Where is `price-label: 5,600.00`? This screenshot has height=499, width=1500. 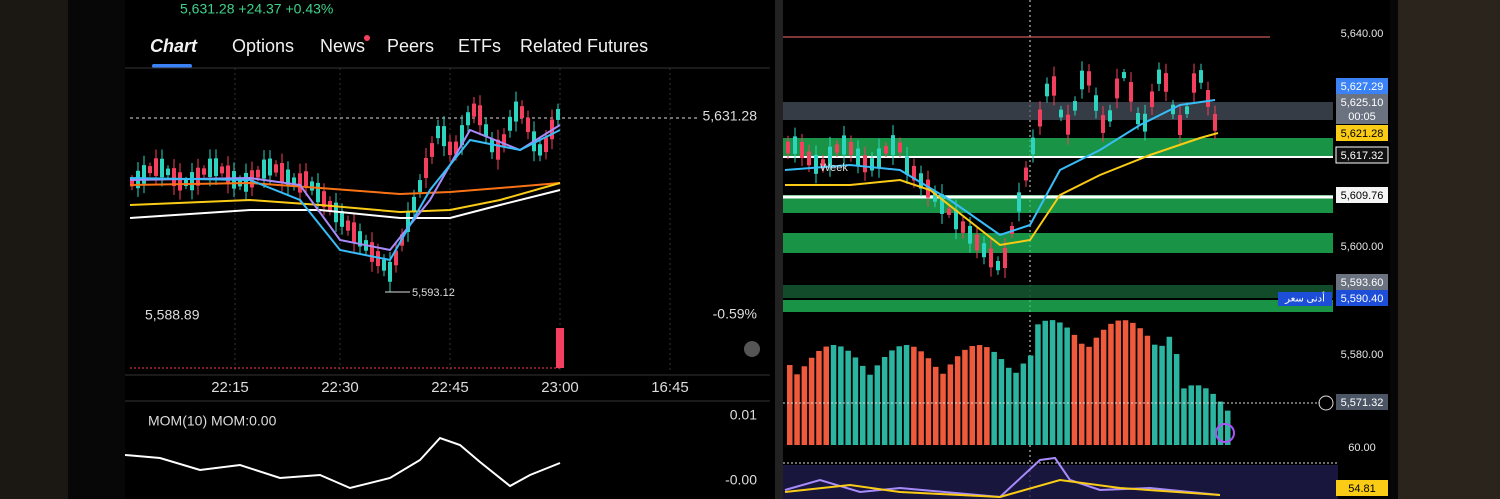
price-label: 5,600.00 is located at coordinates (1362, 247).